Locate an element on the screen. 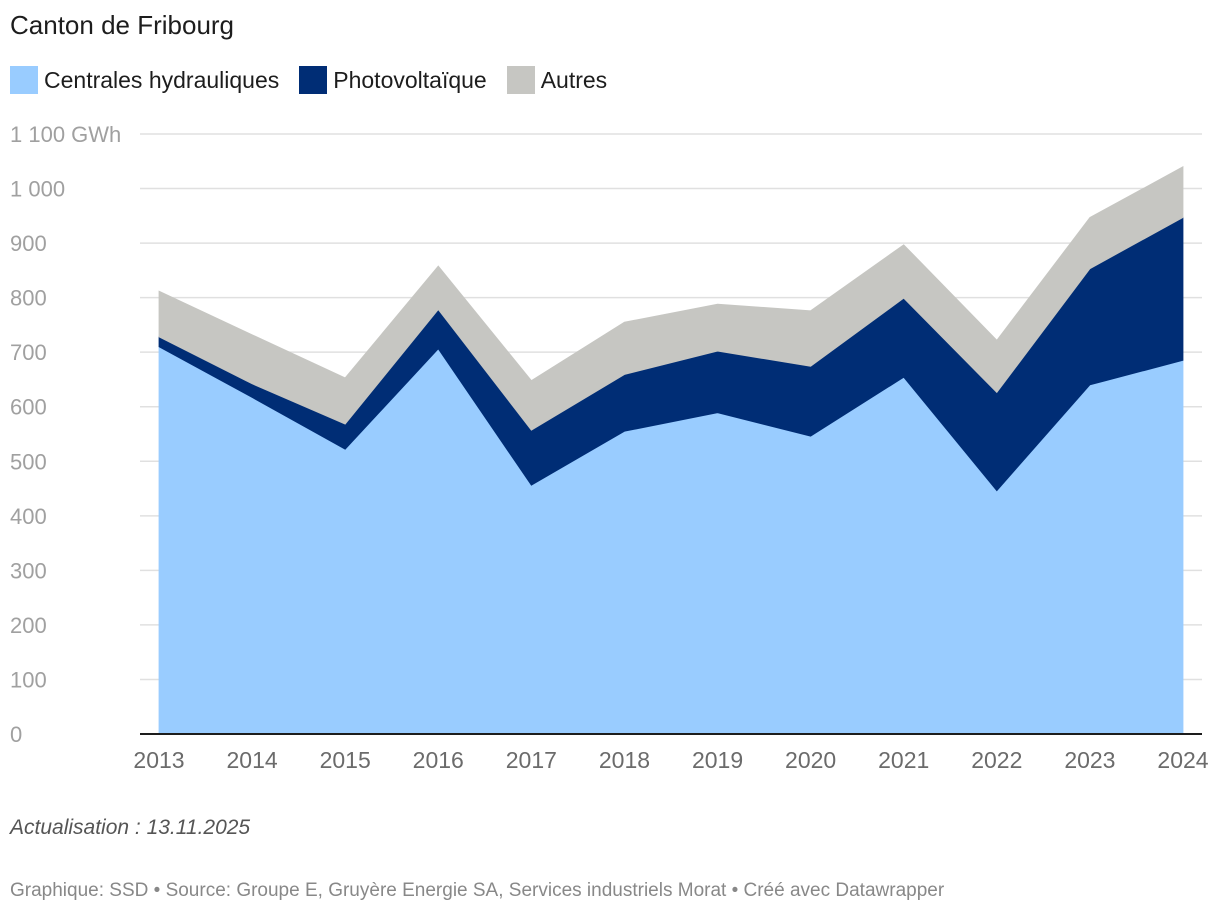 The image size is (1220, 916). x-tick-label: 2014 is located at coordinates (252, 760).